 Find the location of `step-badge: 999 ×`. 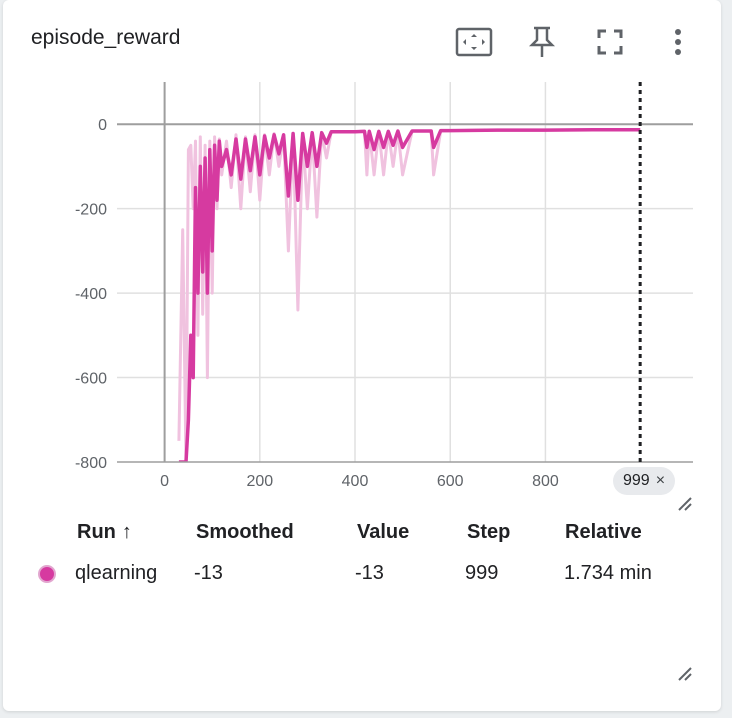

step-badge: 999 × is located at coordinates (644, 481).